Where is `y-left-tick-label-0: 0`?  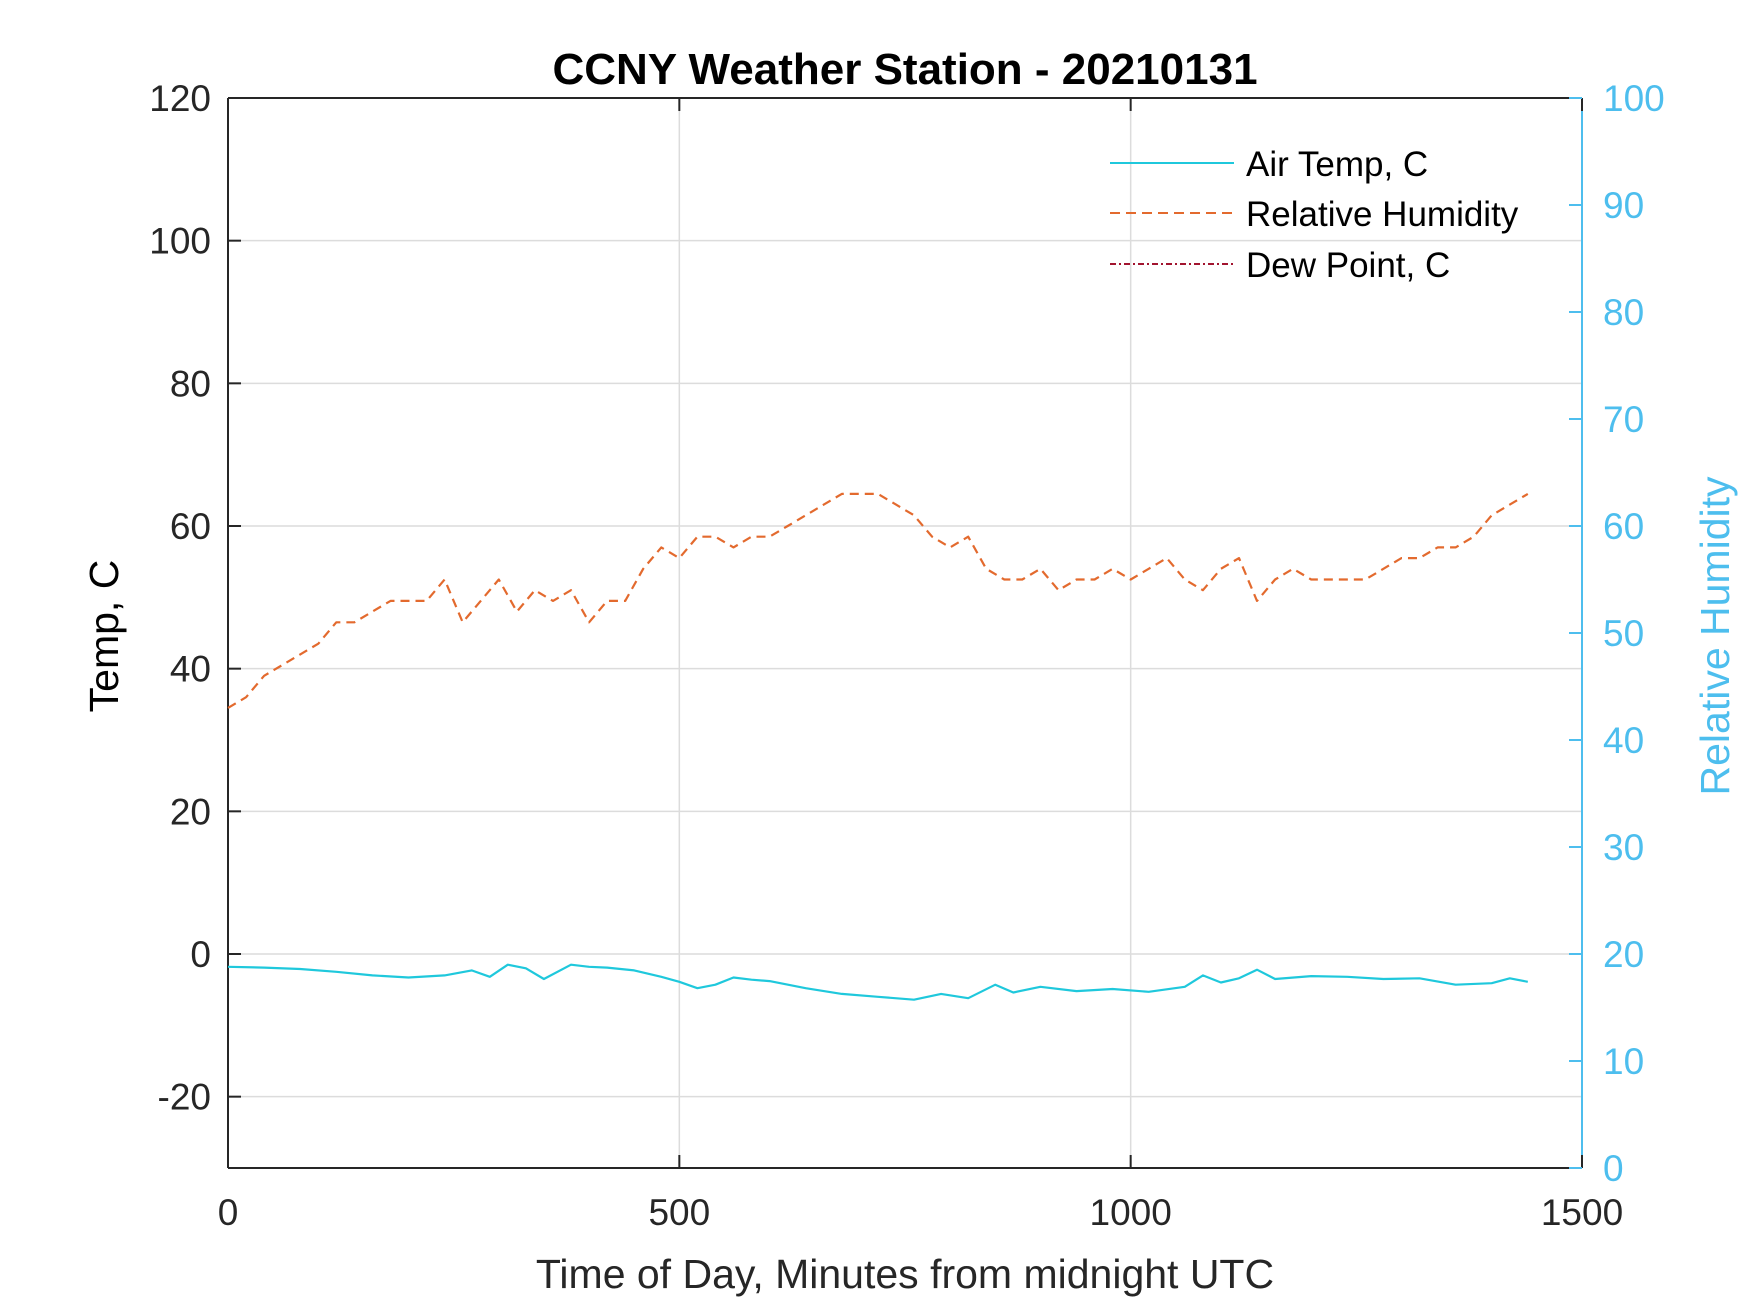
y-left-tick-label-0: 0 is located at coordinates (200, 954).